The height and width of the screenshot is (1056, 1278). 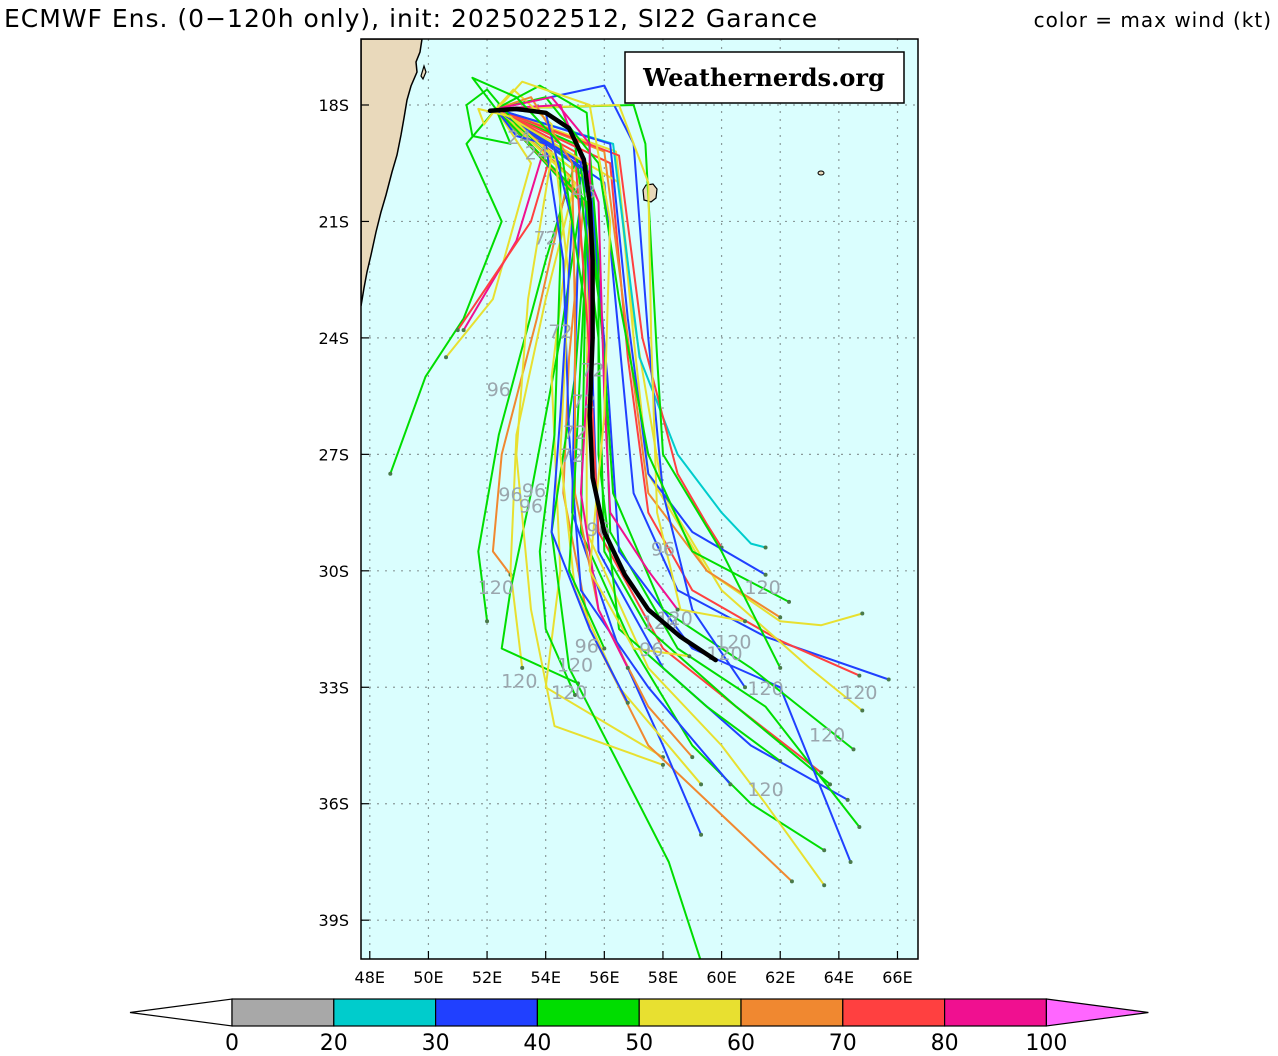 What do you see at coordinates (634, 977) in the screenshot?
I see `longitude-labels: 48E 50E 52E 54E 56E 58E 60E 62E 64E 66E` at bounding box center [634, 977].